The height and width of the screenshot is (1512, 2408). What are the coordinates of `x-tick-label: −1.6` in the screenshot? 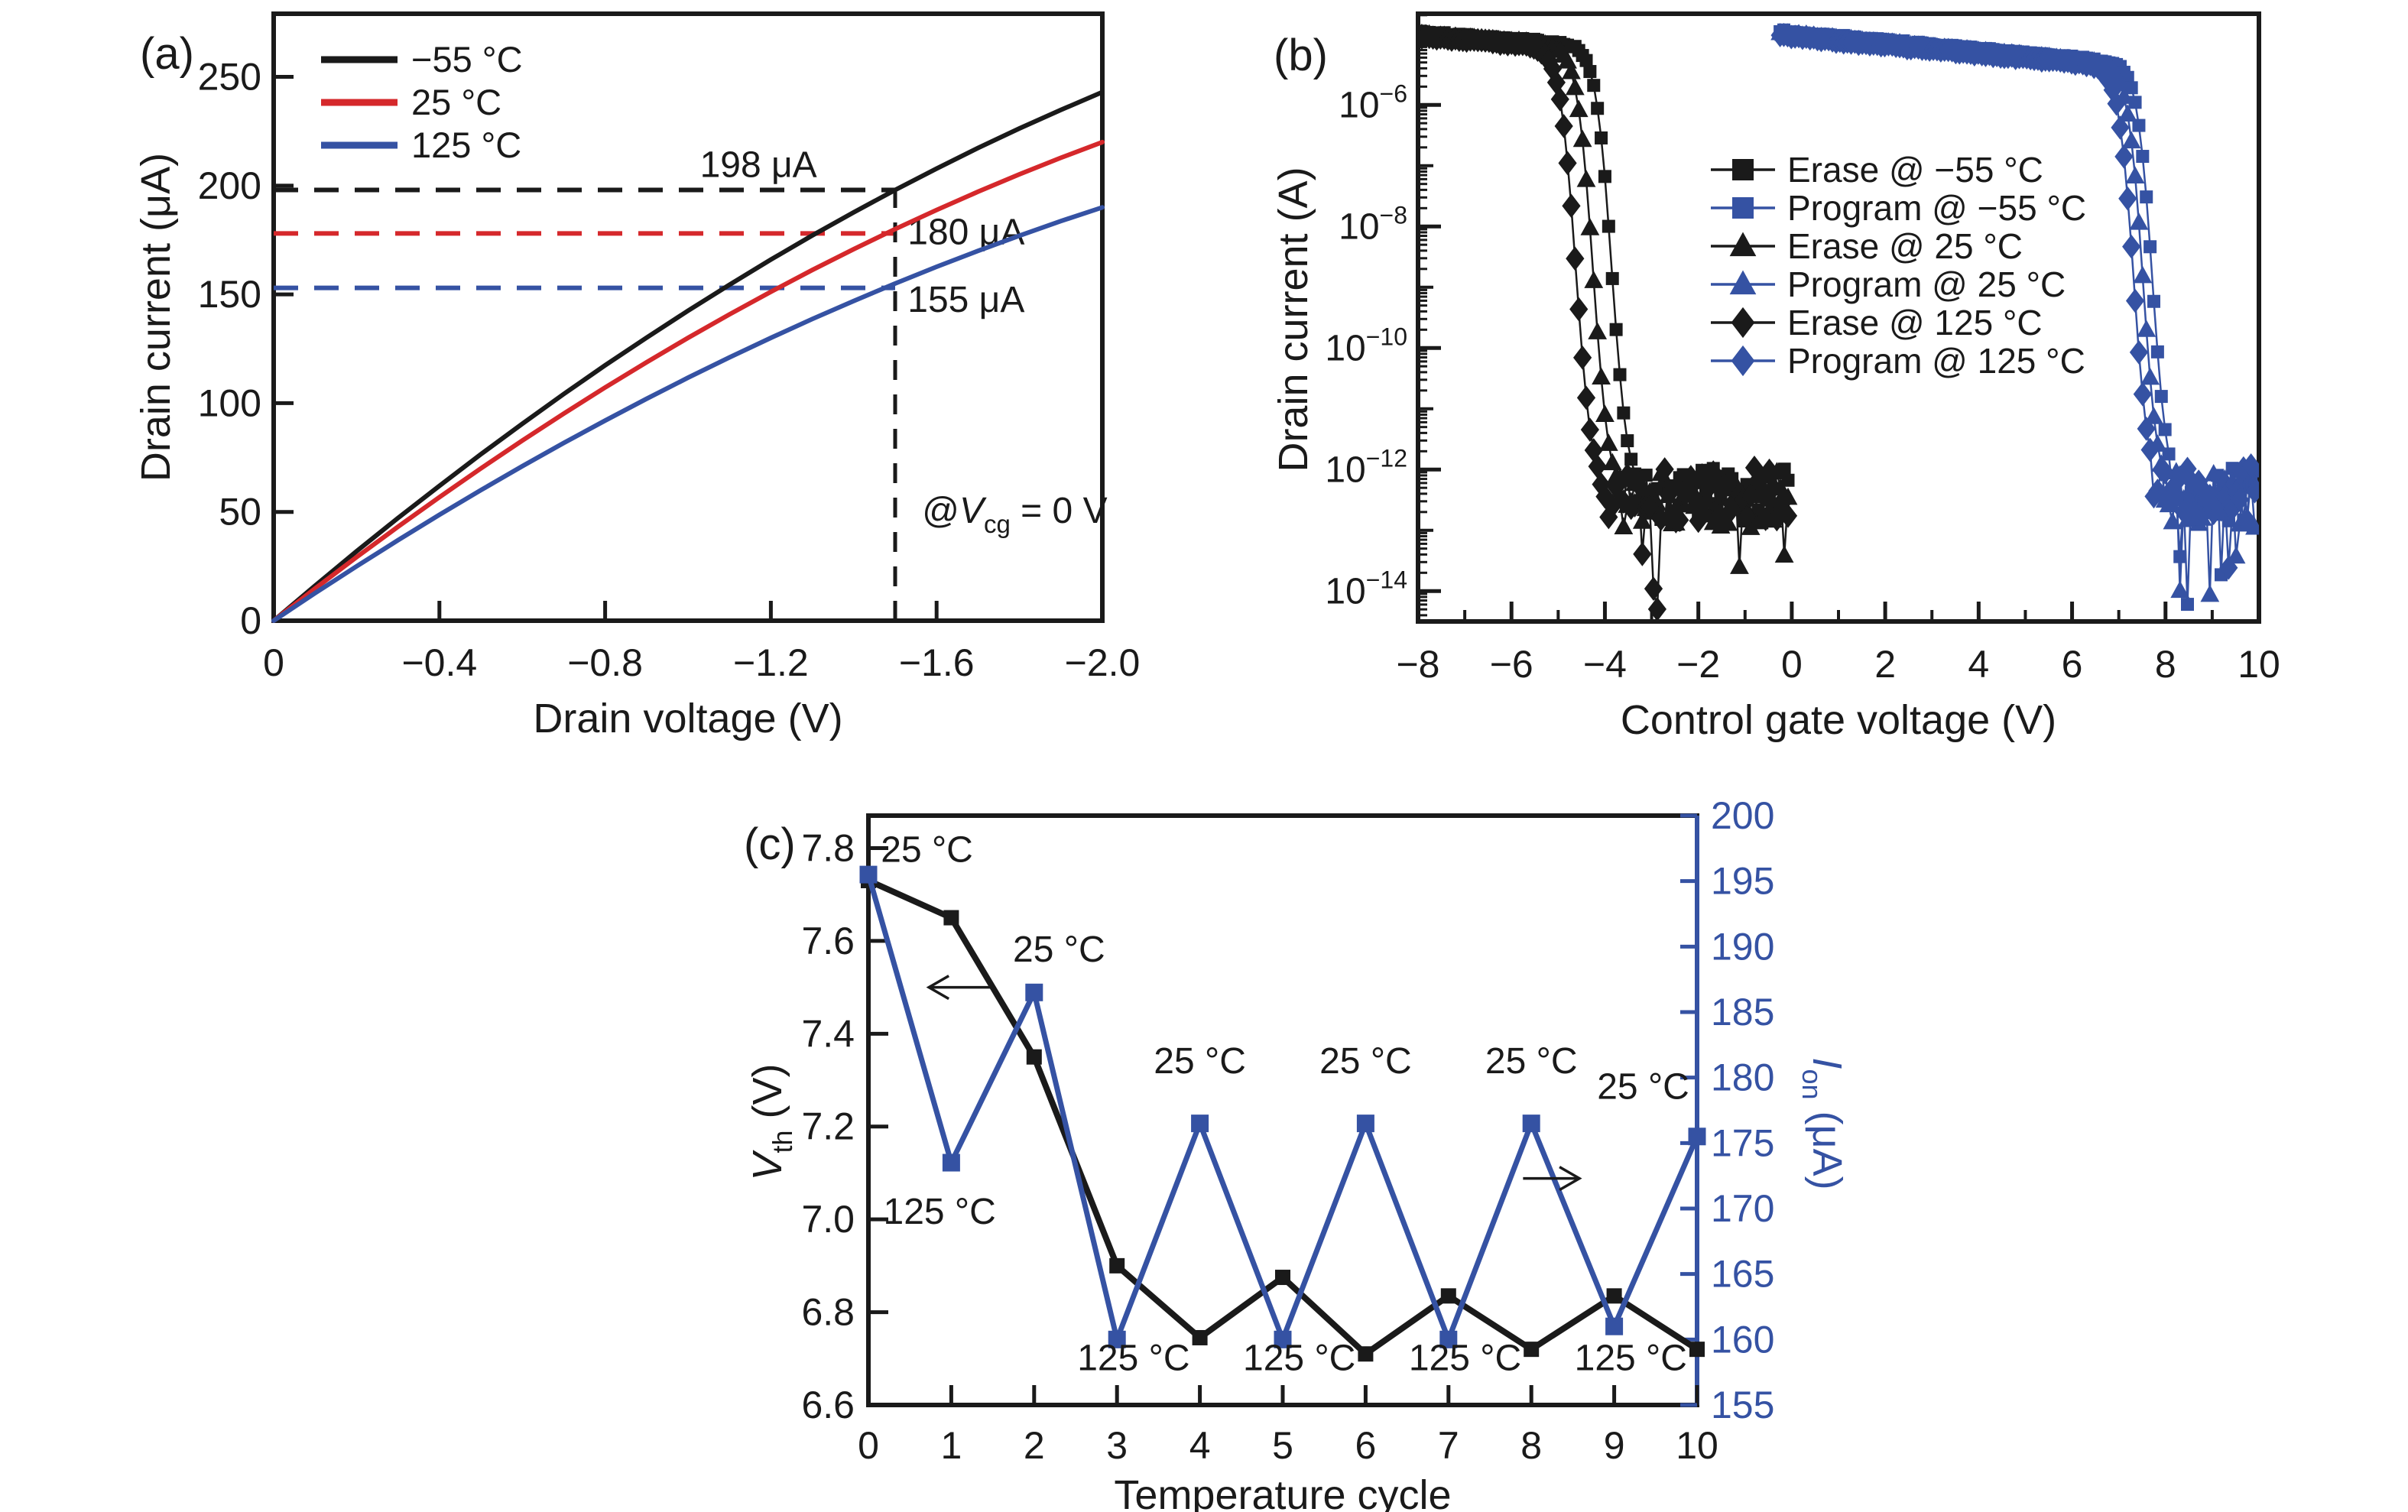 It's located at (937, 662).